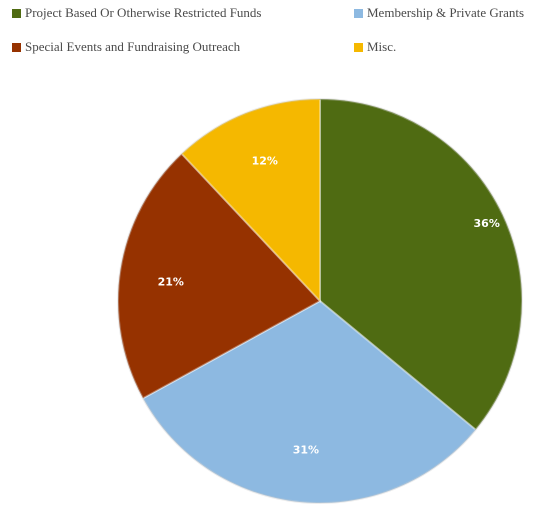  I want to click on legend-label-misc: Misc., so click(382, 46).